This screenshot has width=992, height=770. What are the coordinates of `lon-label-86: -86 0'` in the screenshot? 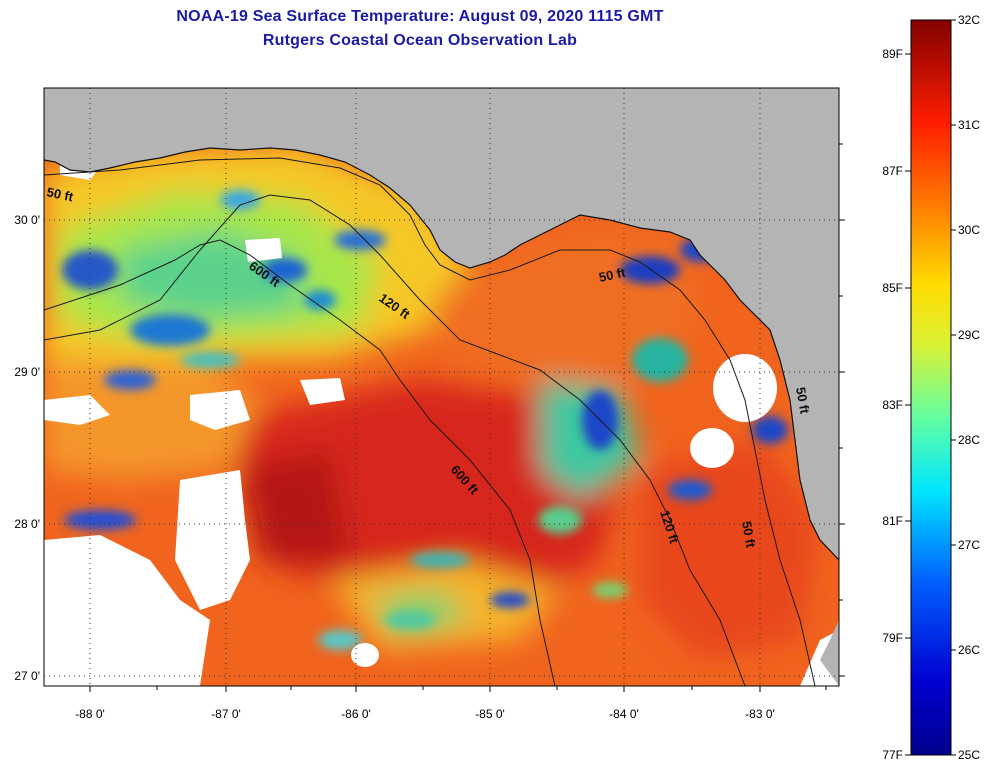 It's located at (356, 714).